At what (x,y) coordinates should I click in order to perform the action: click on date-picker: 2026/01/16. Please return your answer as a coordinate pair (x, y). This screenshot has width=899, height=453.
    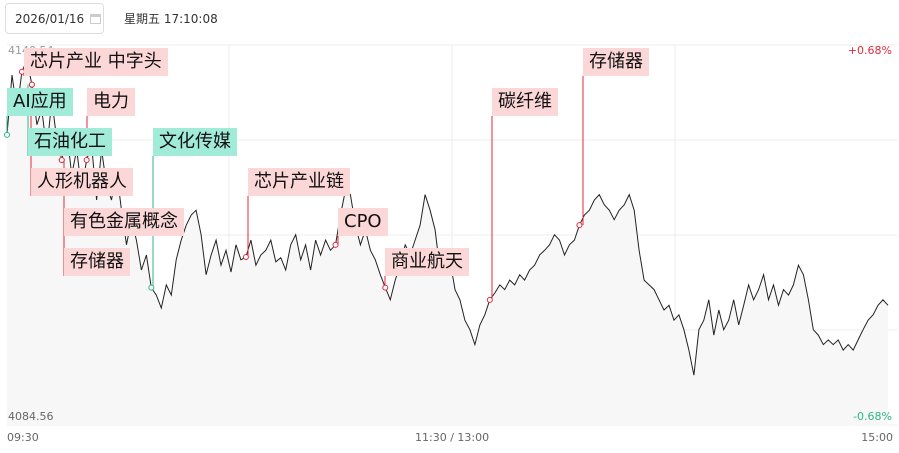
    Looking at the image, I should click on (54, 18).